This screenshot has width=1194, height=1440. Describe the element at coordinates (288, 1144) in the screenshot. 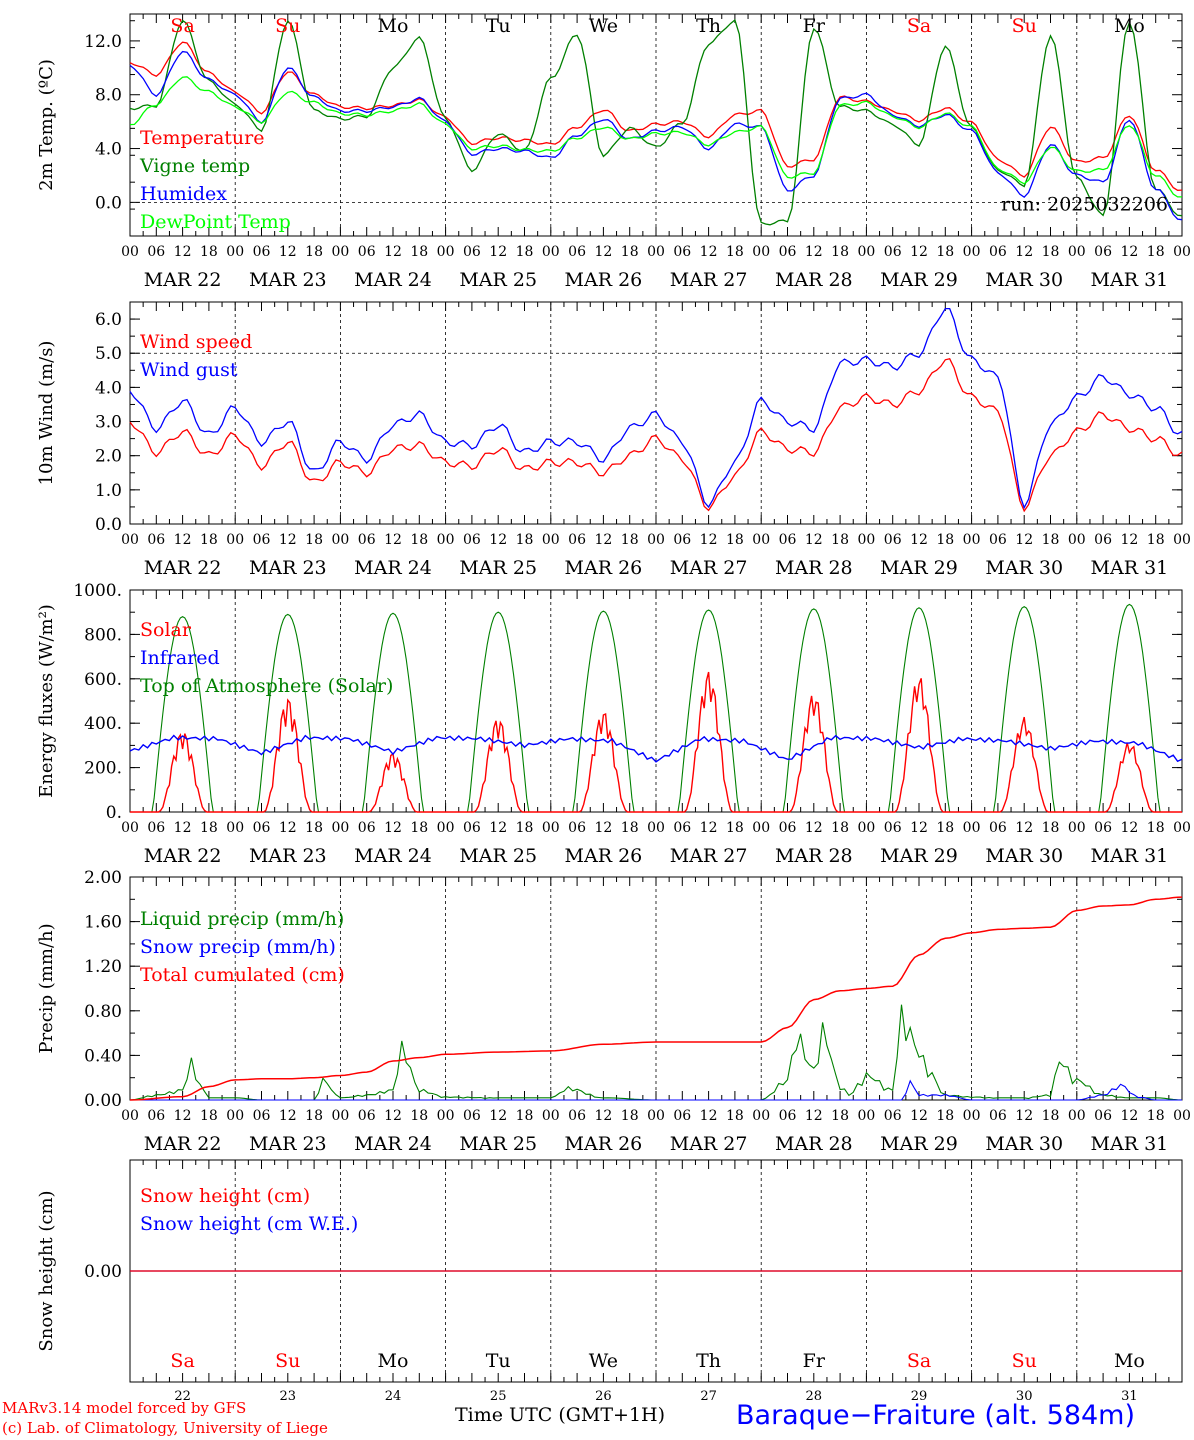

I see `day-label: MAR 23` at that location.